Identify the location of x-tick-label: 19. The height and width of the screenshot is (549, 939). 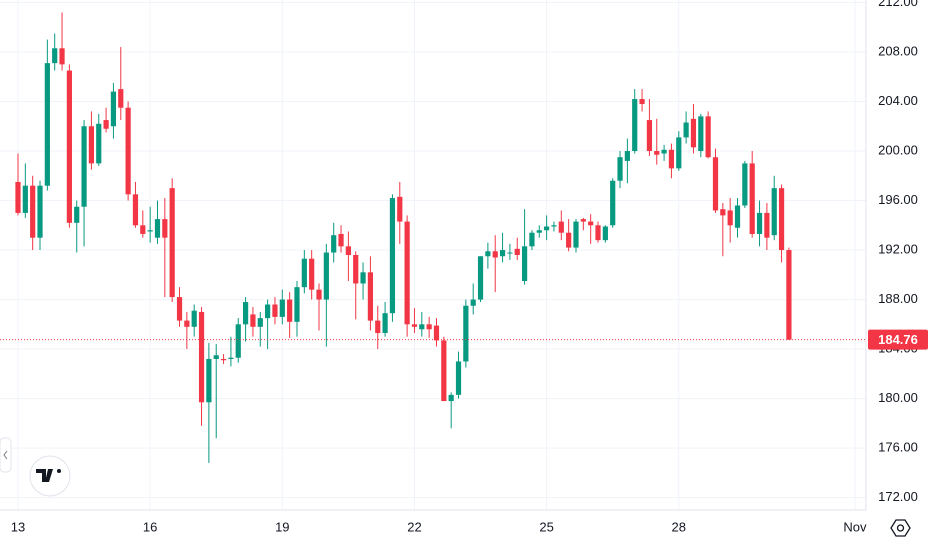
(282, 526).